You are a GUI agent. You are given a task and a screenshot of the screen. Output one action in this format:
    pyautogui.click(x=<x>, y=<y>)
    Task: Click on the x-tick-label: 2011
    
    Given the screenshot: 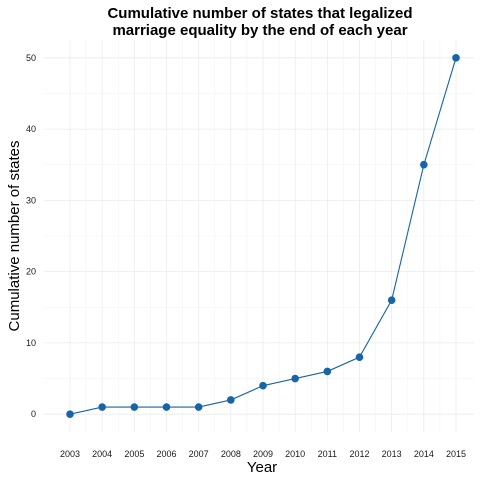 What is the action you would take?
    pyautogui.click(x=327, y=454)
    